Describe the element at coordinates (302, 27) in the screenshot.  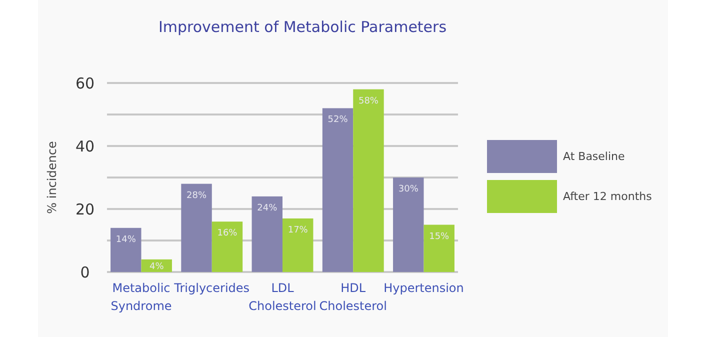
I see `chart-title: Improvement of Metabolic Parameters` at that location.